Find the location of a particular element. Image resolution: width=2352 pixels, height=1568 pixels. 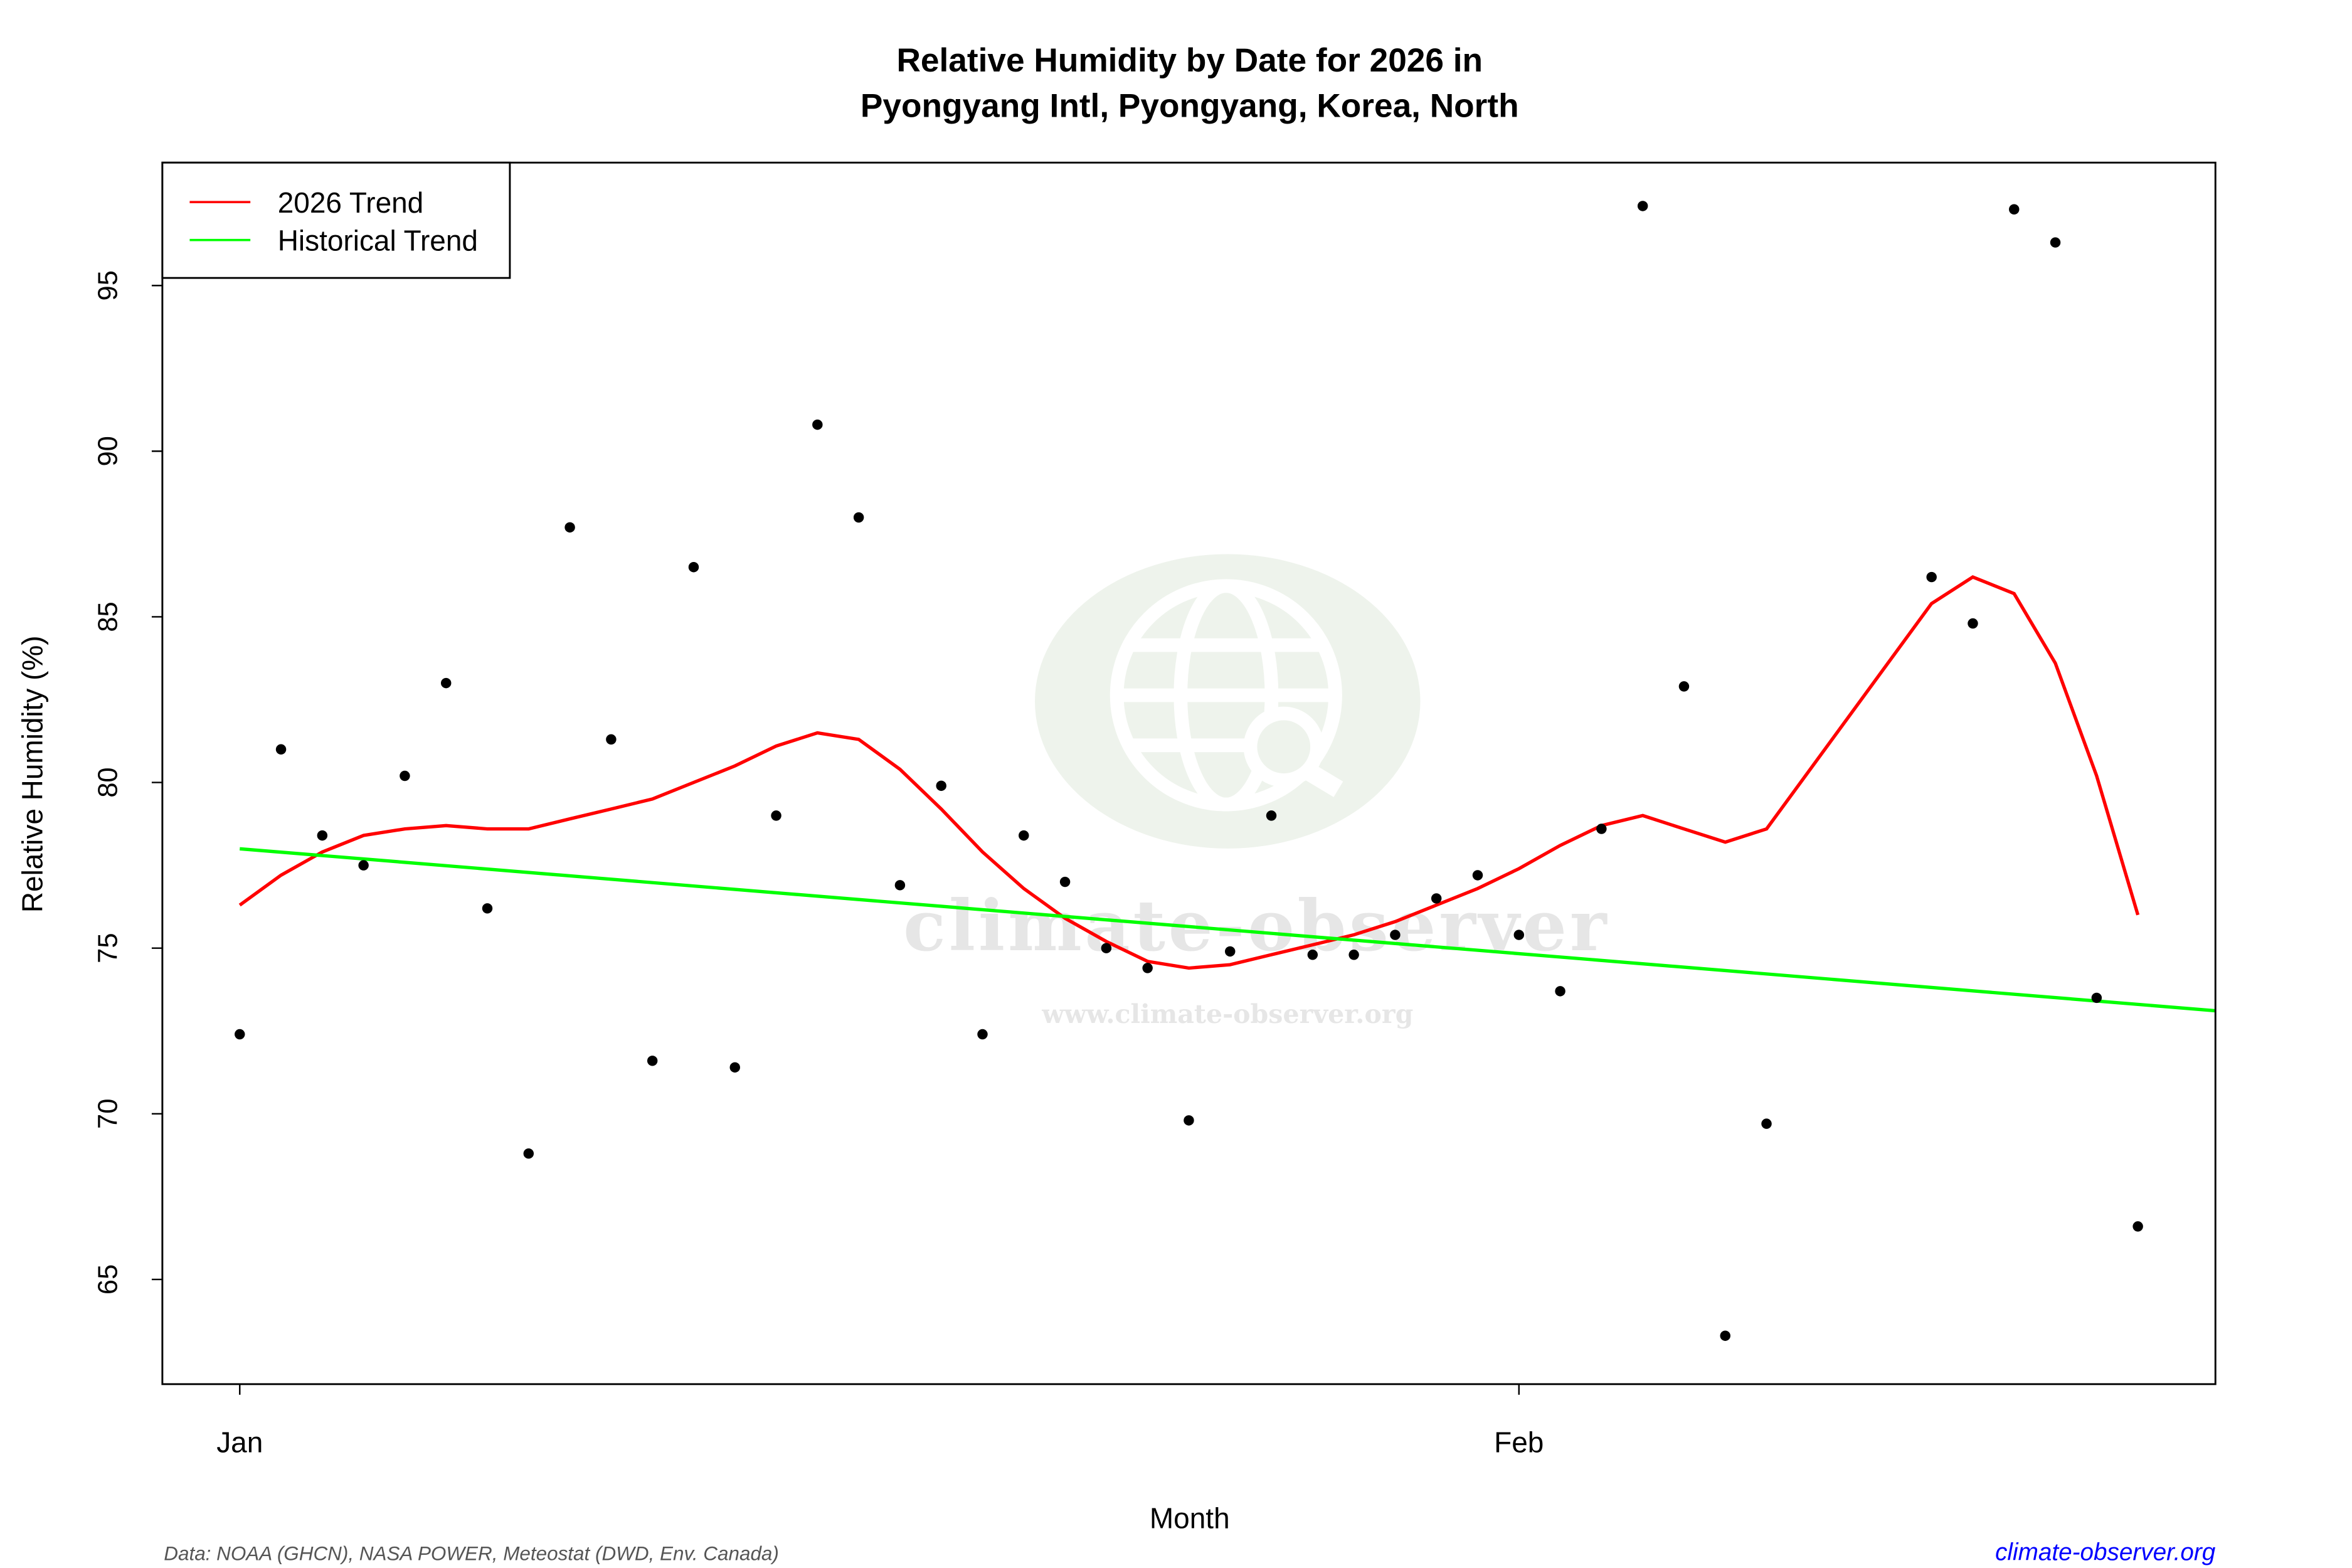

y-tick-label: 75 is located at coordinates (108, 948).